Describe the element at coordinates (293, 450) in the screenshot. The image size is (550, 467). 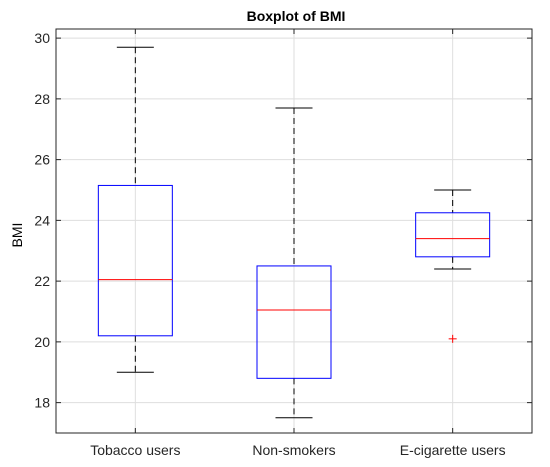
I see `x-tick-label: Non-smokers` at that location.